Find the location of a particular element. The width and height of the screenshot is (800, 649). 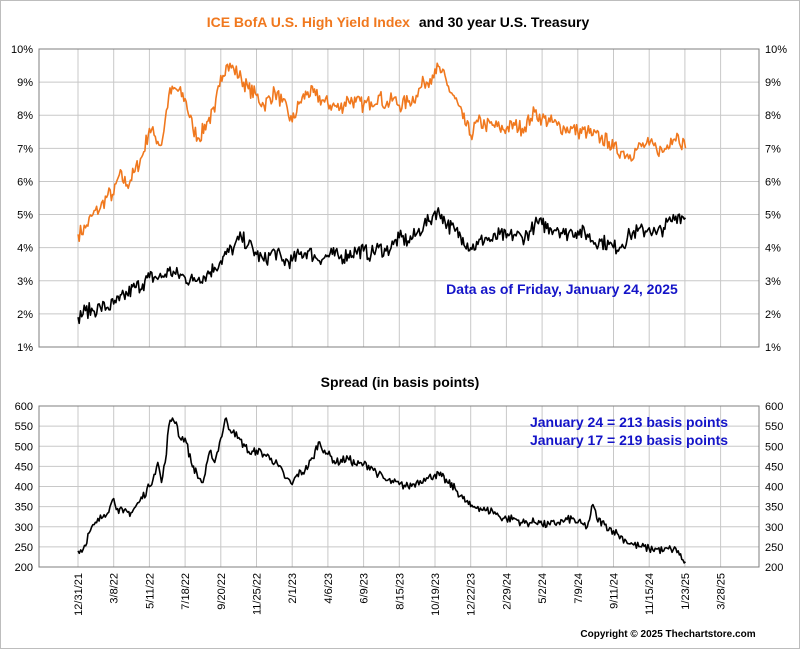

copyright-text: Copyright © 2025 Thechartstore.com is located at coordinates (667, 634).